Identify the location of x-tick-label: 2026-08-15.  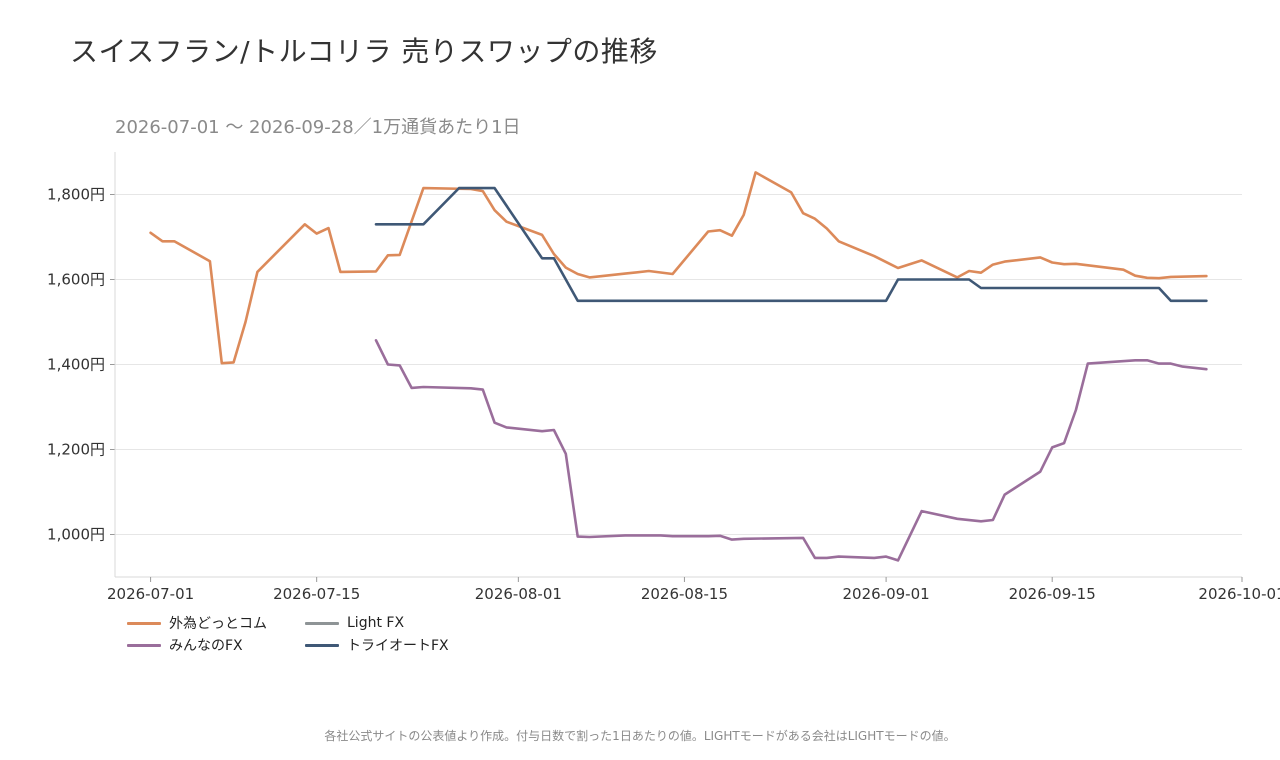
(684, 594).